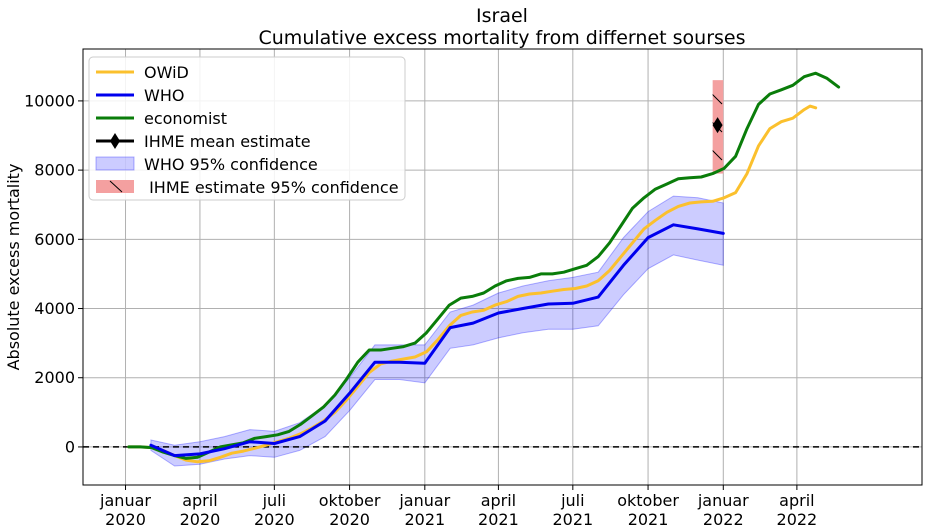  Describe the element at coordinates (54, 377) in the screenshot. I see `y-tick-label: 2000` at that location.